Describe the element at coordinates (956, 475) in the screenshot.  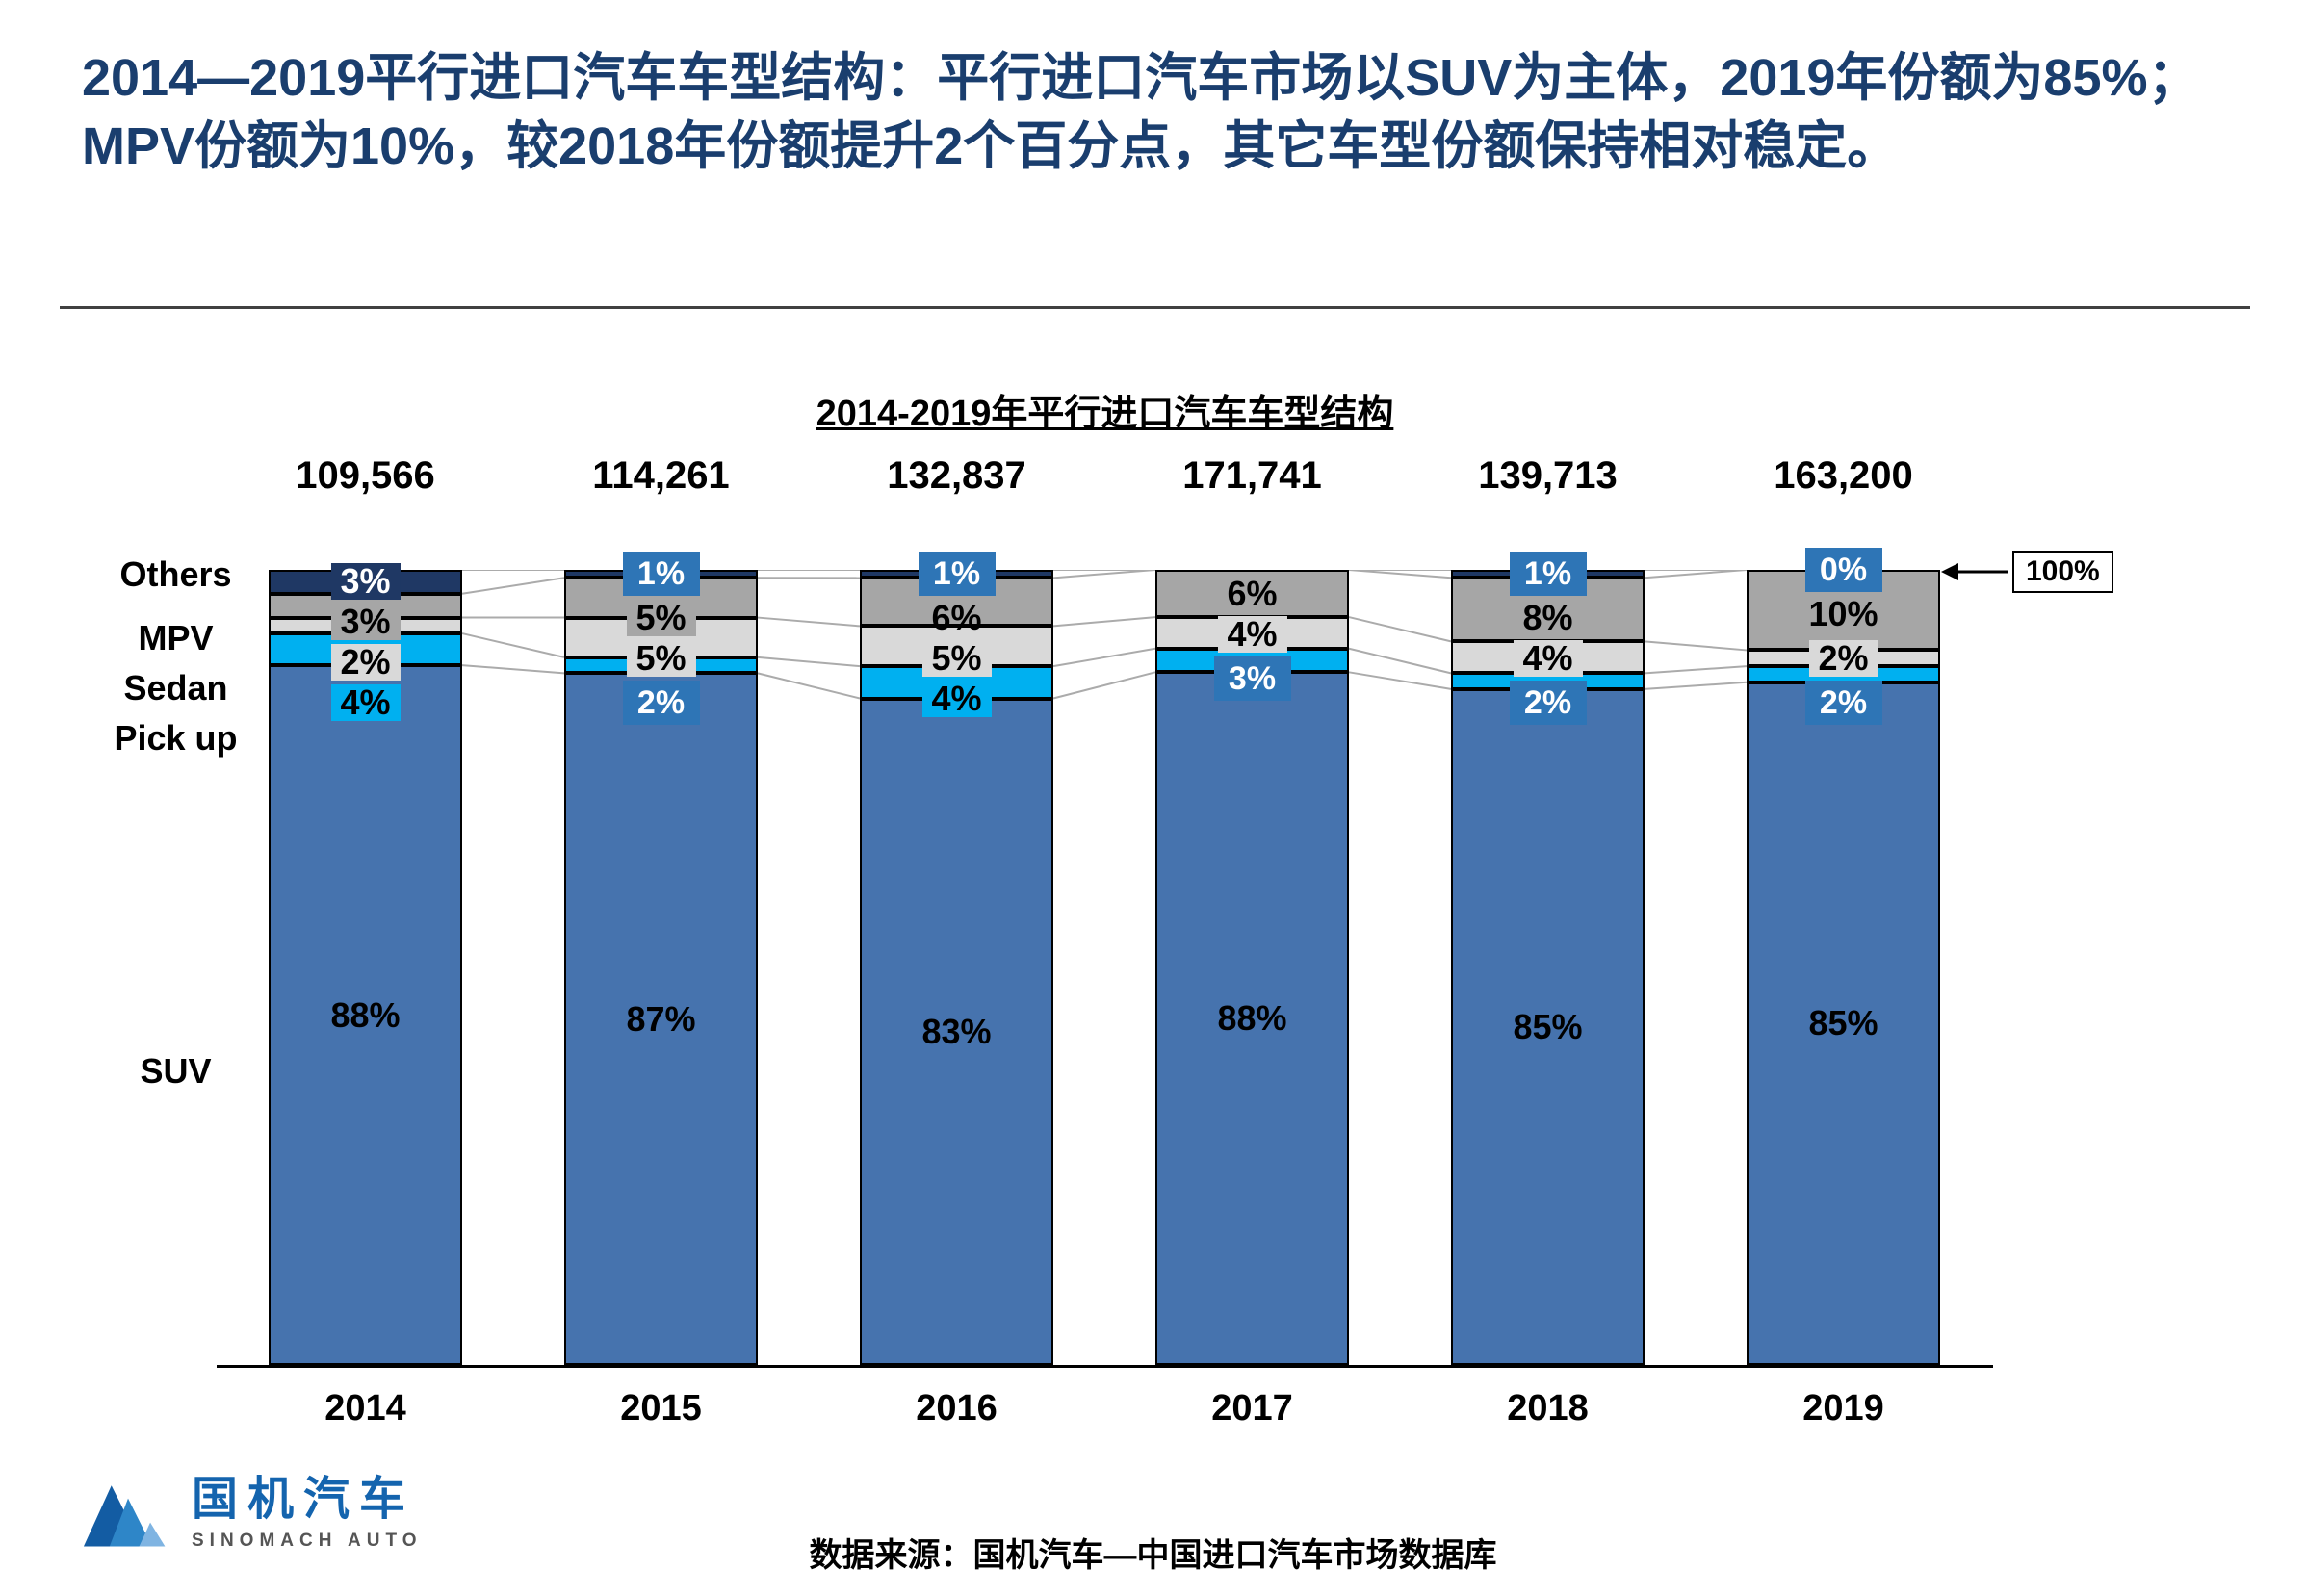
I see `bar-total: 132,837` at that location.